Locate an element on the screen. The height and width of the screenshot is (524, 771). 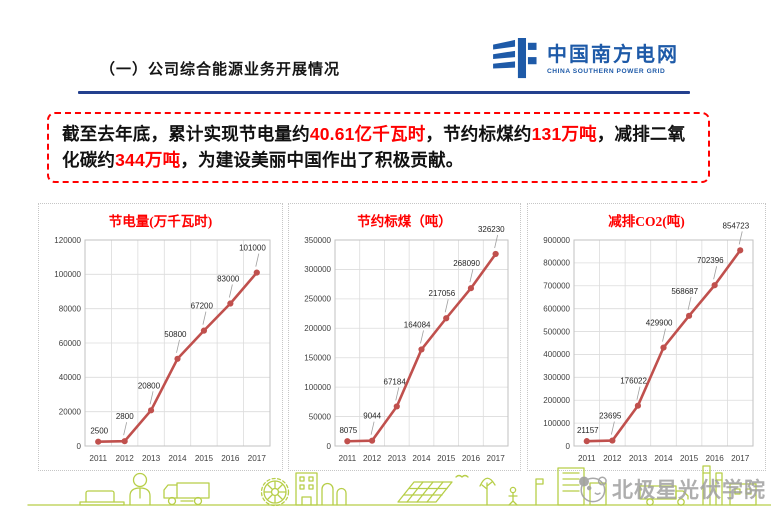
logo-name-cn: 中国南方电网 is located at coordinates (613, 54).